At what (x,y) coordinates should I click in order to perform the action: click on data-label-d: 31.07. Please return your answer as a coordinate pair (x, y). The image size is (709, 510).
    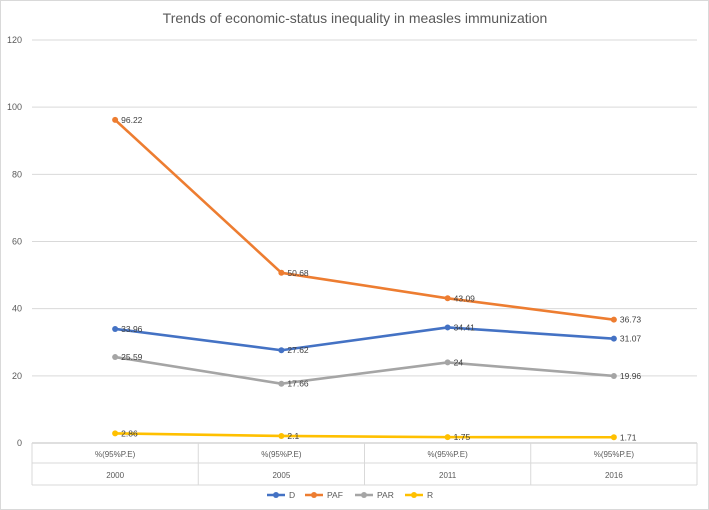
    Looking at the image, I should click on (631, 339).